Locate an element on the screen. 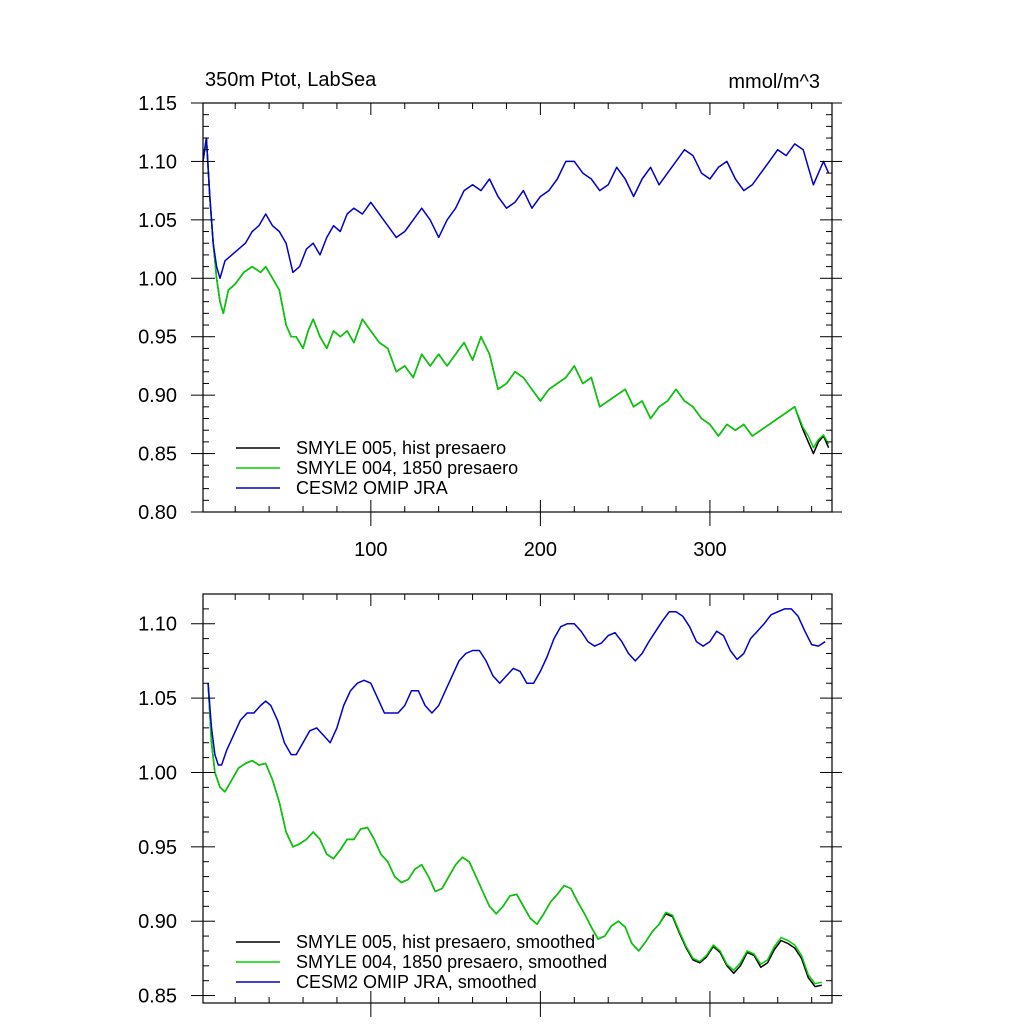  bottom-y-tick-label: 0.95 is located at coordinates (157, 848).